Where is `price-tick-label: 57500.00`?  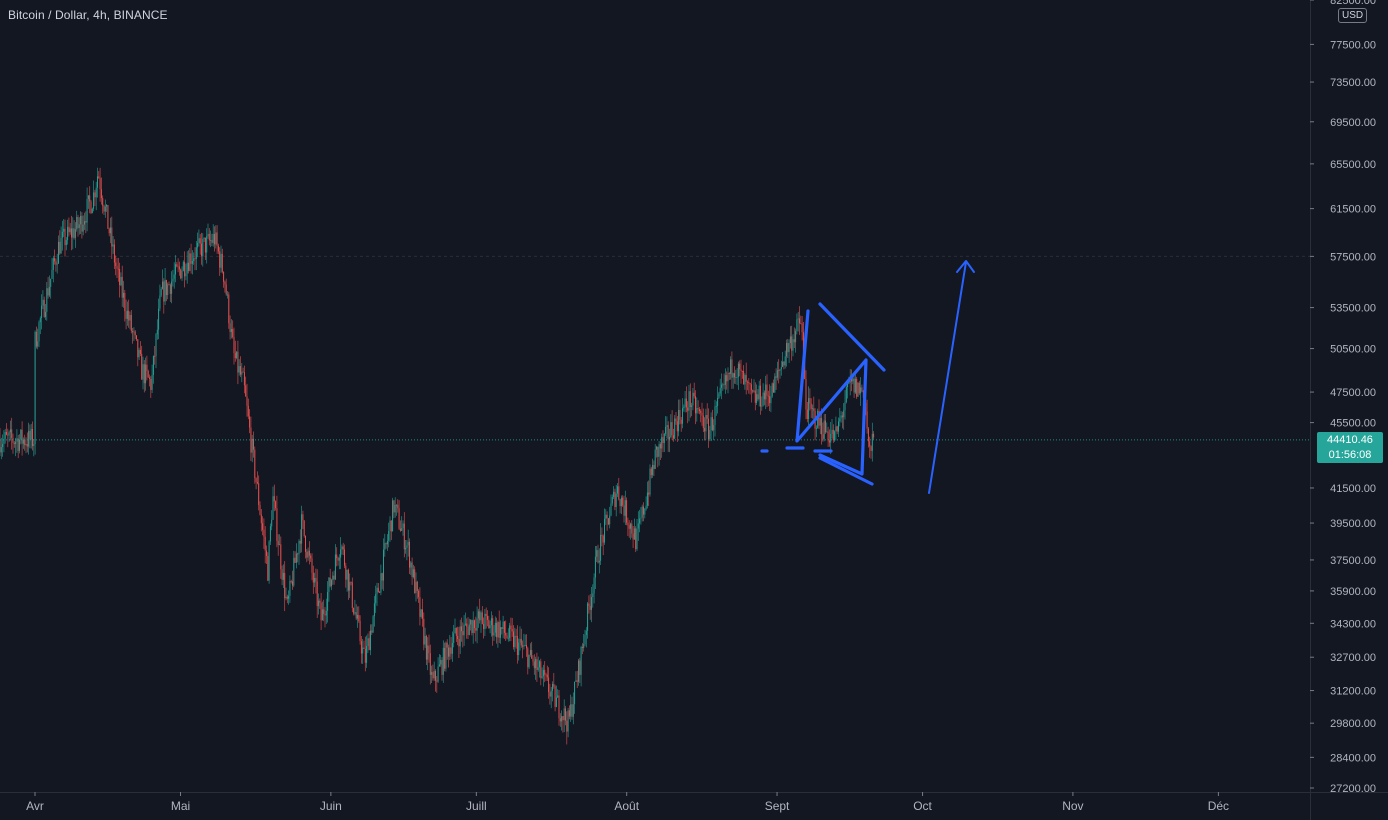
price-tick-label: 57500.00 is located at coordinates (1353, 257).